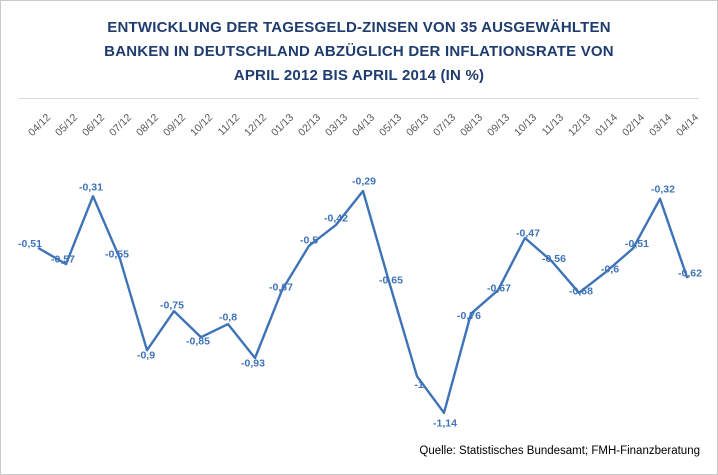 This screenshot has height=475, width=718. I want to click on x-axis-label: 02/13, so click(309, 125).